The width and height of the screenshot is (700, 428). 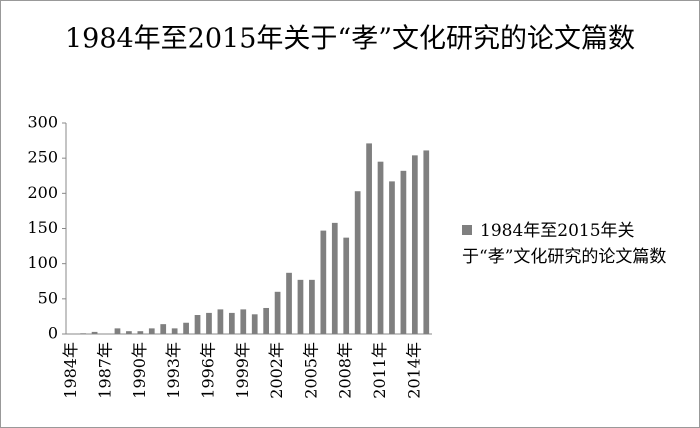 What do you see at coordinates (173, 370) in the screenshot?
I see `x-tick-label: 1993年` at bounding box center [173, 370].